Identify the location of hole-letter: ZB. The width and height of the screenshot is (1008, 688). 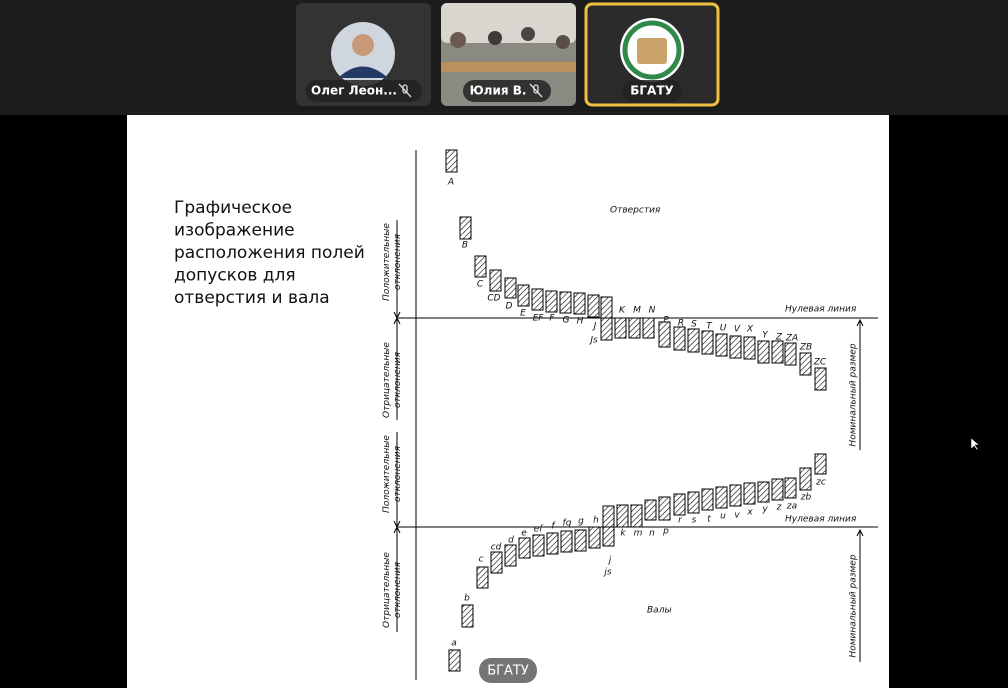
(805, 348).